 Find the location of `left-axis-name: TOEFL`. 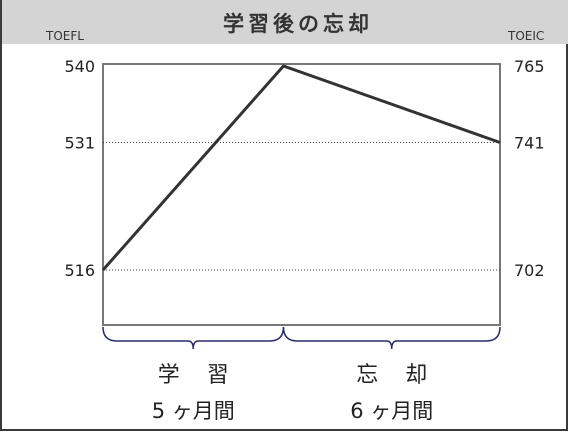

left-axis-name: TOEFL is located at coordinates (64, 36).